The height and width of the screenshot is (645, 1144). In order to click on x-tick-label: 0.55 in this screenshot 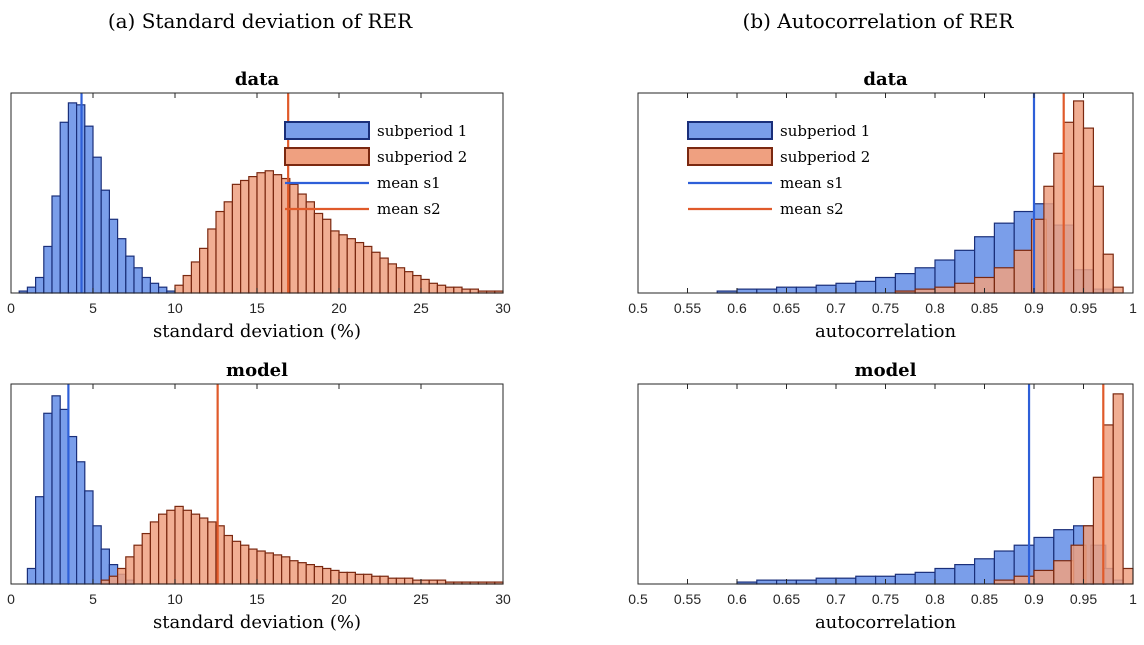, I will do `click(687, 308)`.